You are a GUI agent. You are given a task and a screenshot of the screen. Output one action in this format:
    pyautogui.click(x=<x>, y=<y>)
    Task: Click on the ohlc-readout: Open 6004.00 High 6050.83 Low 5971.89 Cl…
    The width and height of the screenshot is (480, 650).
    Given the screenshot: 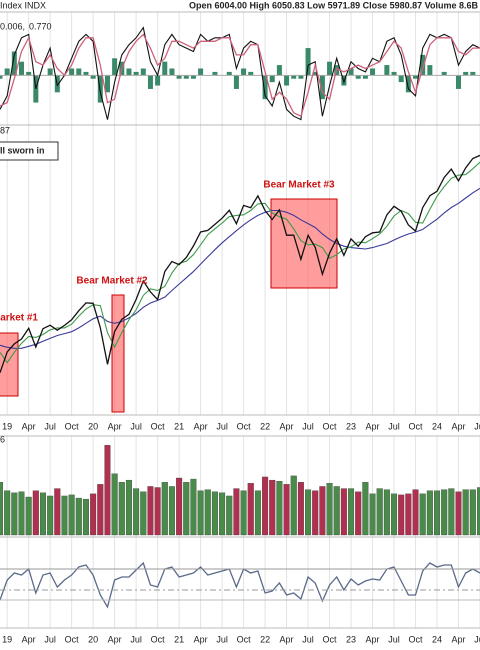 What is the action you would take?
    pyautogui.click(x=333, y=5)
    